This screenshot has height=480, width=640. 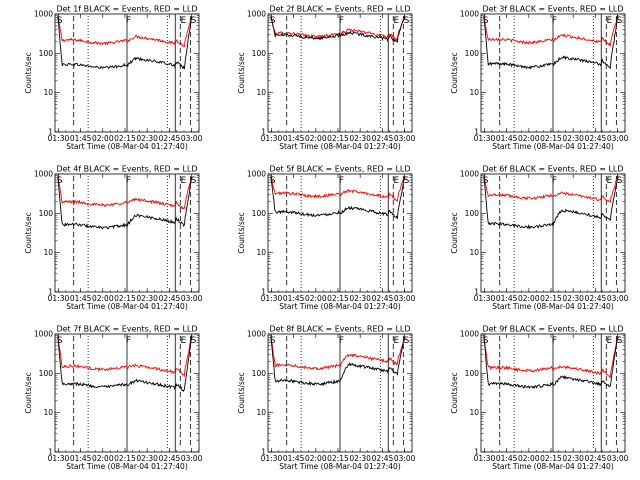 What do you see at coordinates (552, 9) in the screenshot?
I see `panel-title: Det 3f BLACK = Events, RED = LLD` at bounding box center [552, 9].